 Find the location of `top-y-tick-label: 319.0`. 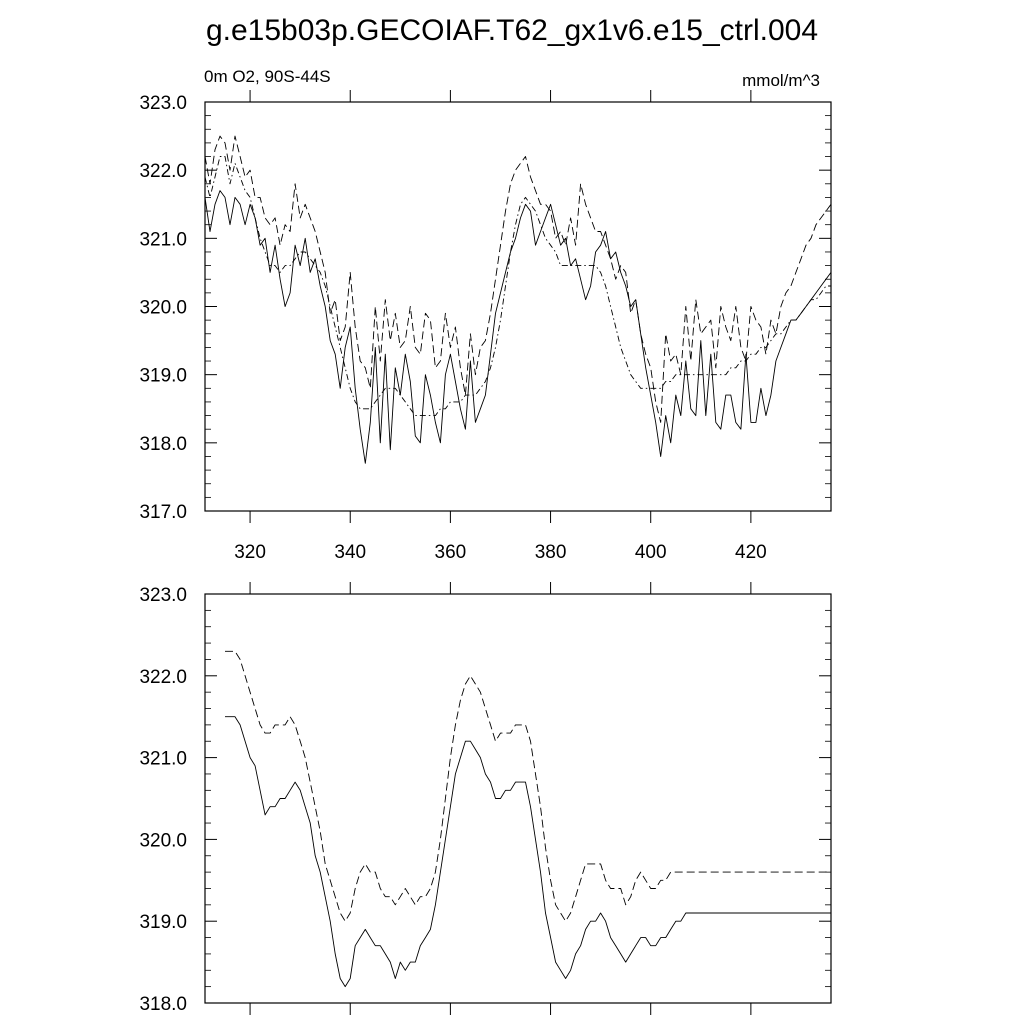

top-y-tick-label: 319.0 is located at coordinates (163, 376).